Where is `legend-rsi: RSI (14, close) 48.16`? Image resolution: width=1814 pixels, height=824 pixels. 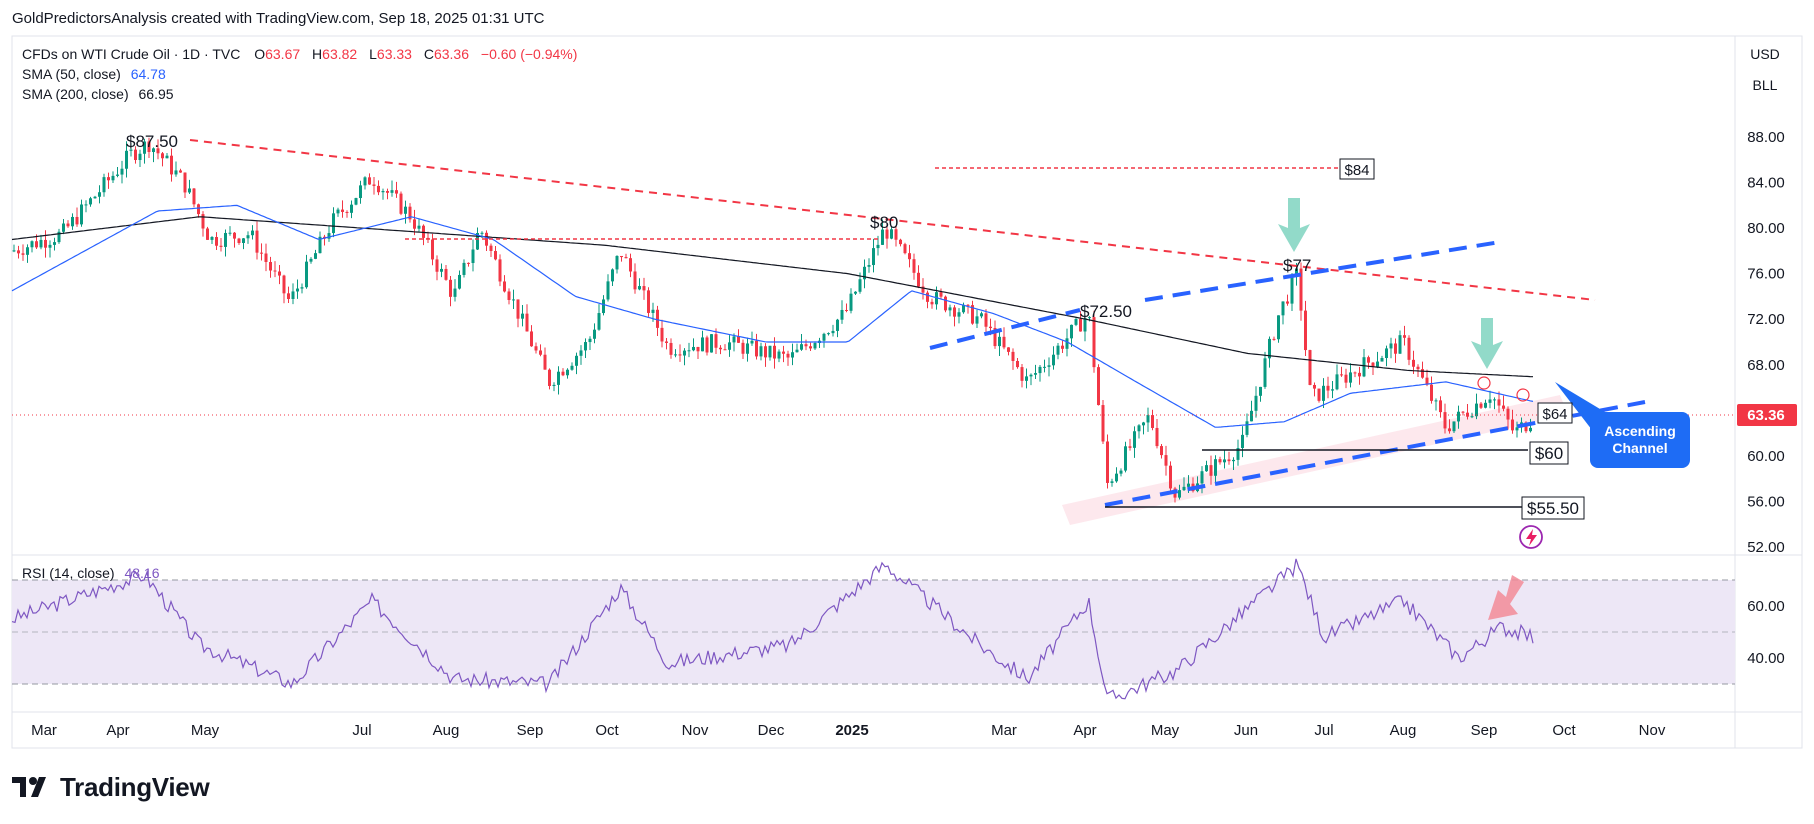 legend-rsi: RSI (14, close) 48.16 is located at coordinates (91, 573).